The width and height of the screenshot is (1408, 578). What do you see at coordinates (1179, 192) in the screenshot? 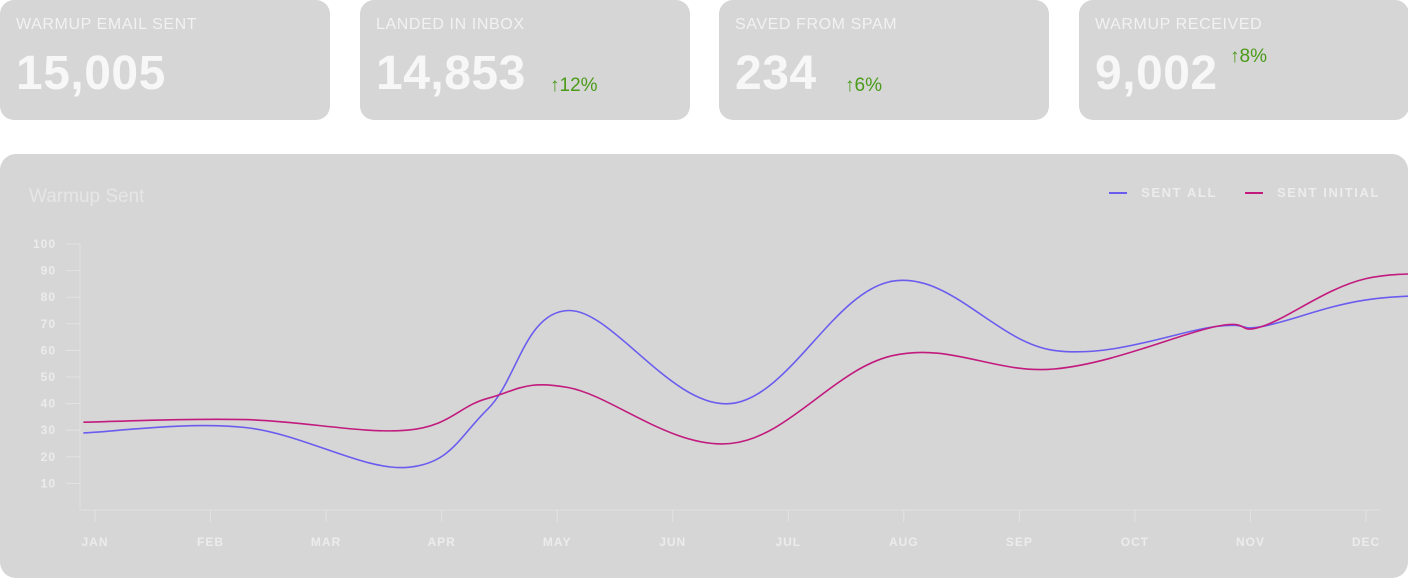
I see `legend-label-sent-all: SENT ALL` at bounding box center [1179, 192].